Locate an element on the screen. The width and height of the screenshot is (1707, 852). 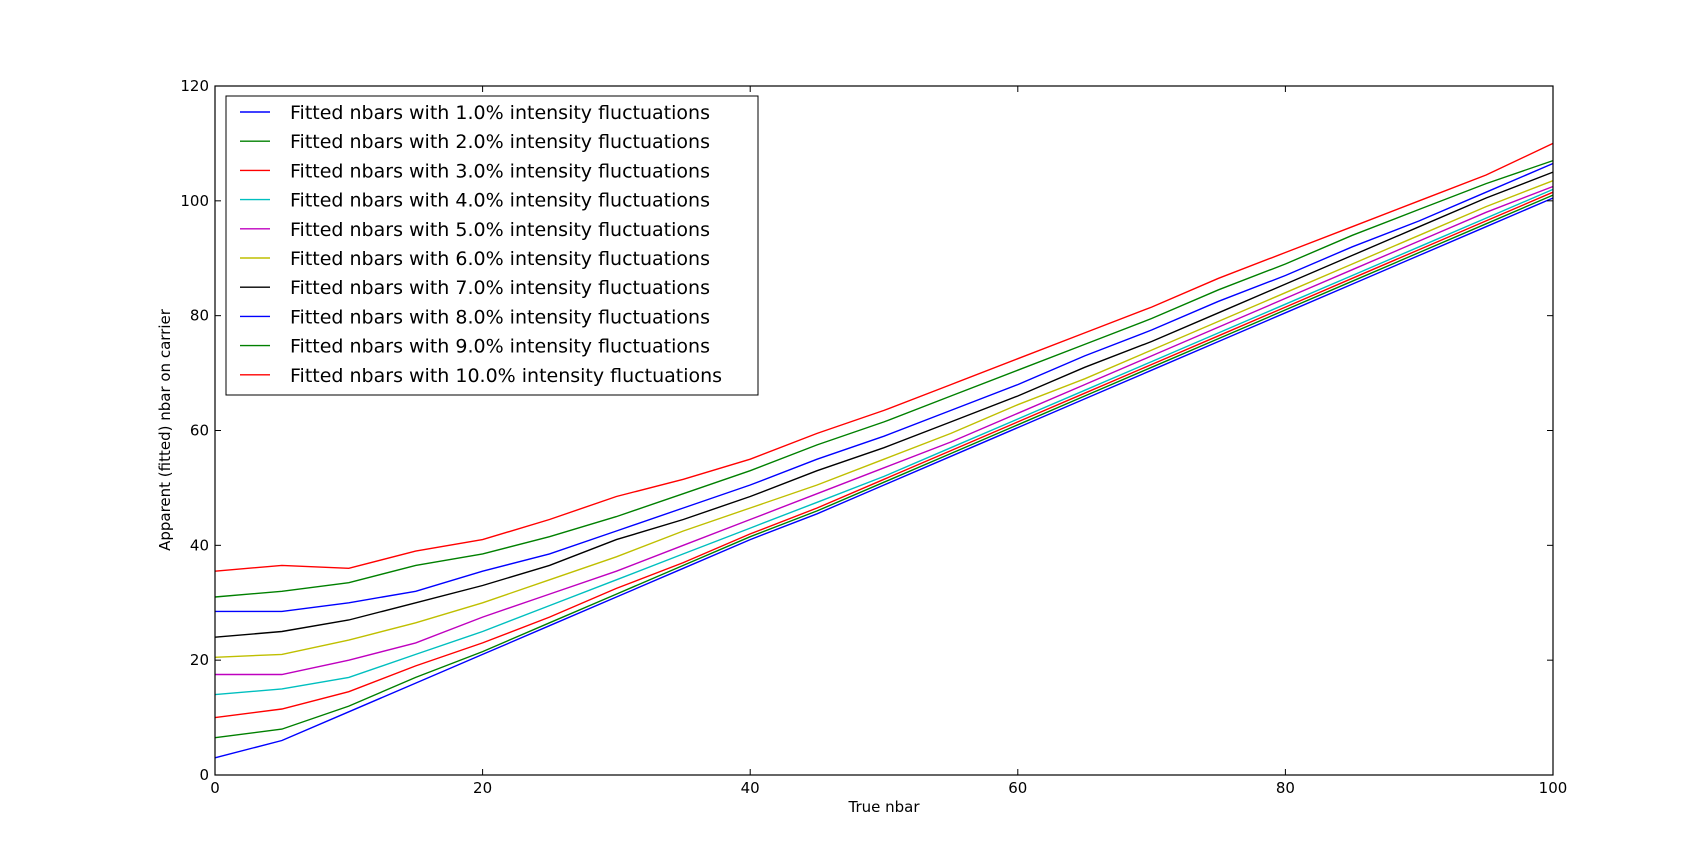
x-tick-label: 80 is located at coordinates (1285, 788).